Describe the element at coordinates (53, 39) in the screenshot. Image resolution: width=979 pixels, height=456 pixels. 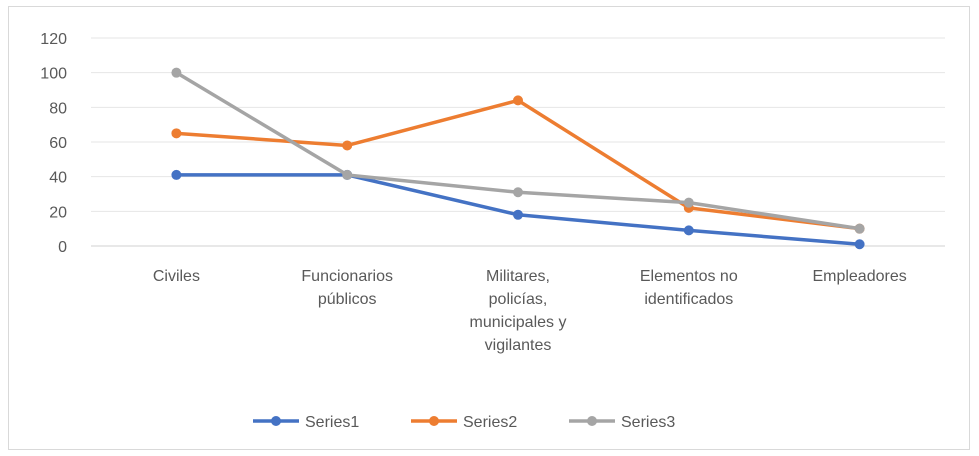
I see `y-tick-label: 120` at that location.